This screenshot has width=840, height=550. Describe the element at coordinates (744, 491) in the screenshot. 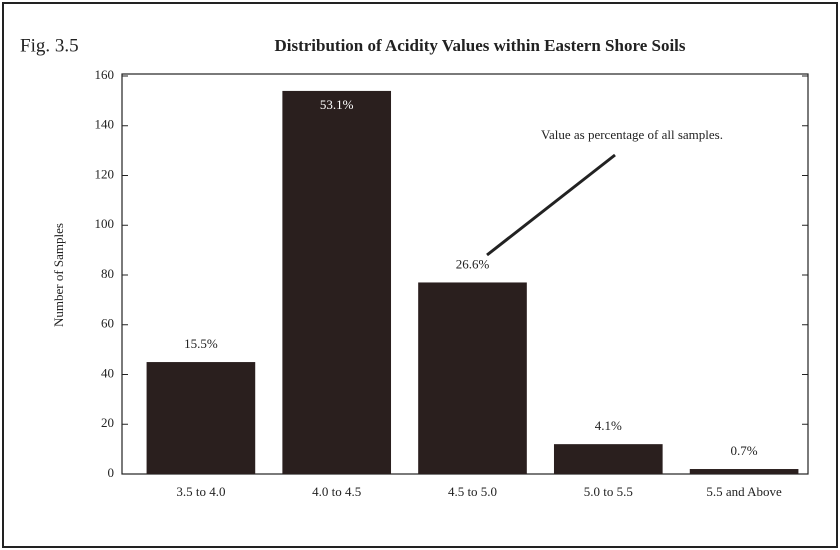

I see `x-tick-label: 5.5 and Above` at that location.